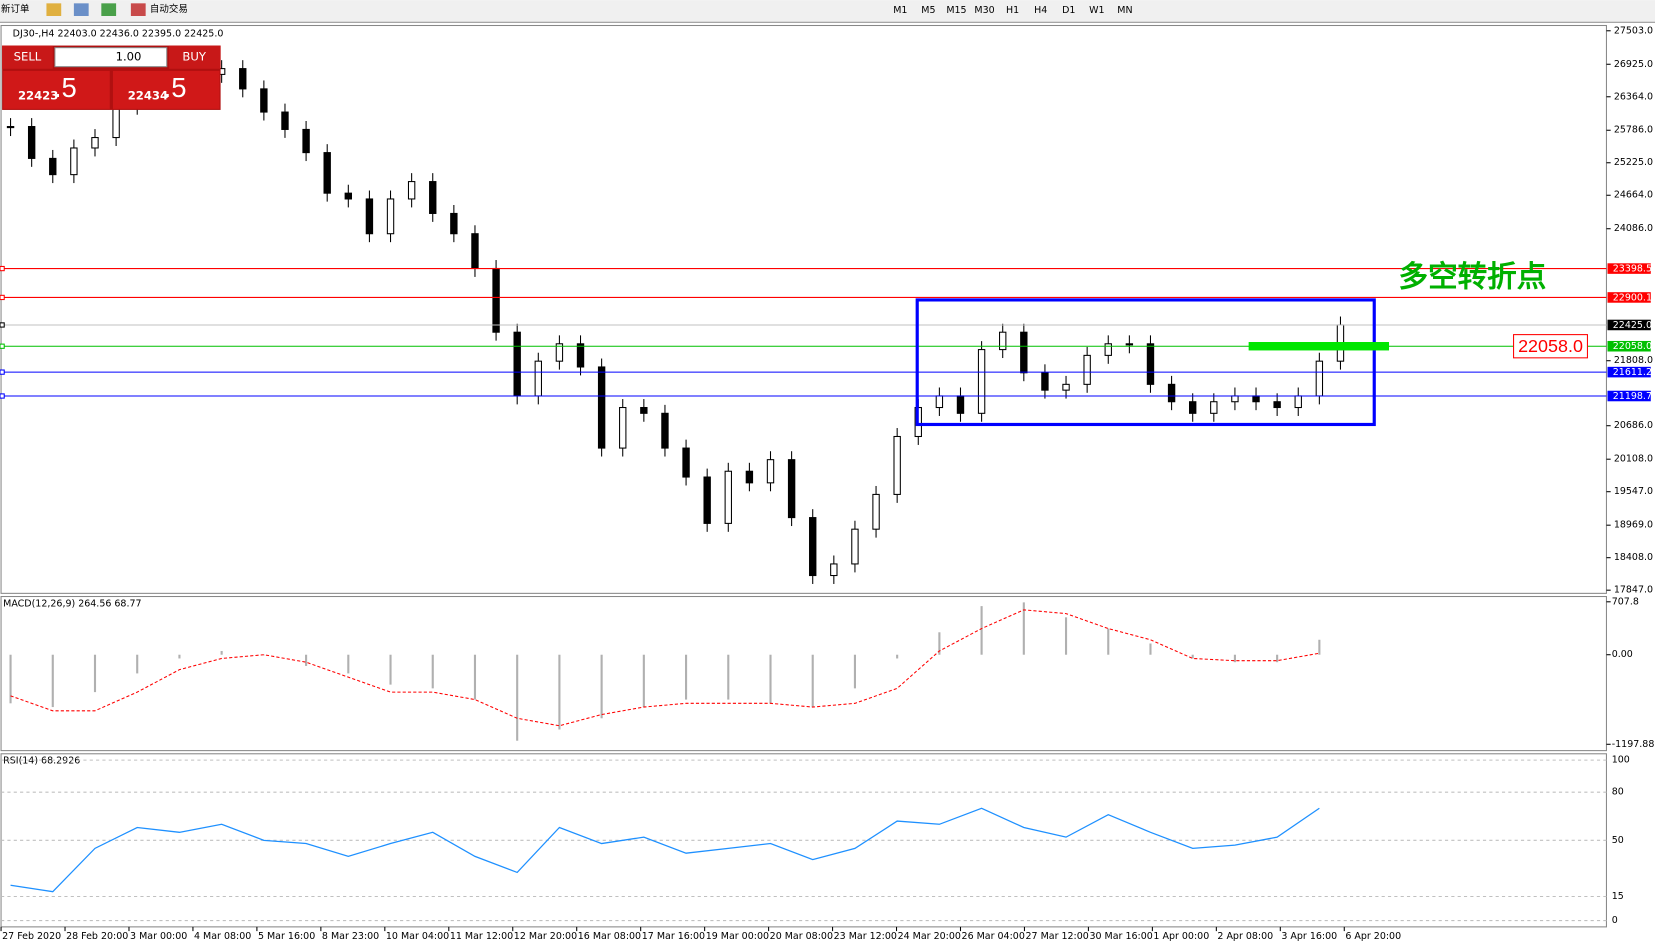 The width and height of the screenshot is (1655, 945). What do you see at coordinates (1632, 346) in the screenshot?
I see `level-label: 22058.0` at bounding box center [1632, 346].